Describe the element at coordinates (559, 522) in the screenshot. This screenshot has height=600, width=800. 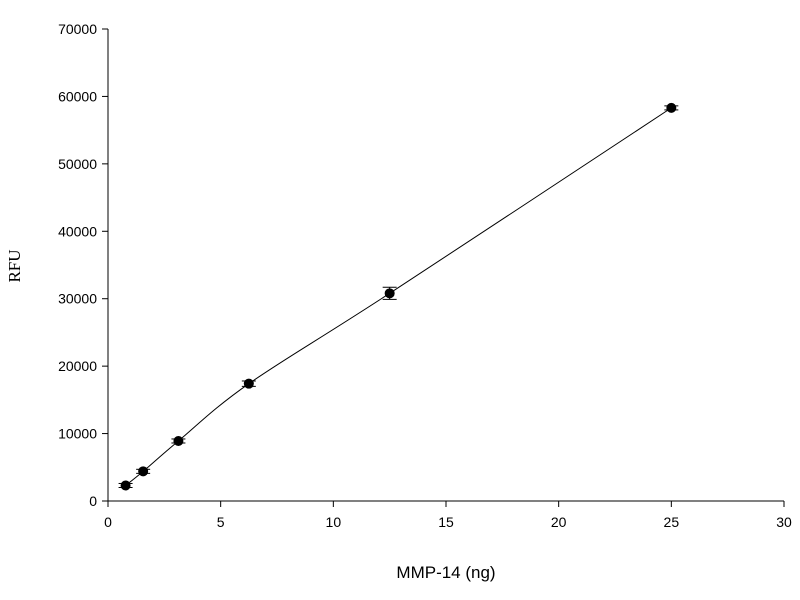
I see `x-tick-label: 20` at that location.